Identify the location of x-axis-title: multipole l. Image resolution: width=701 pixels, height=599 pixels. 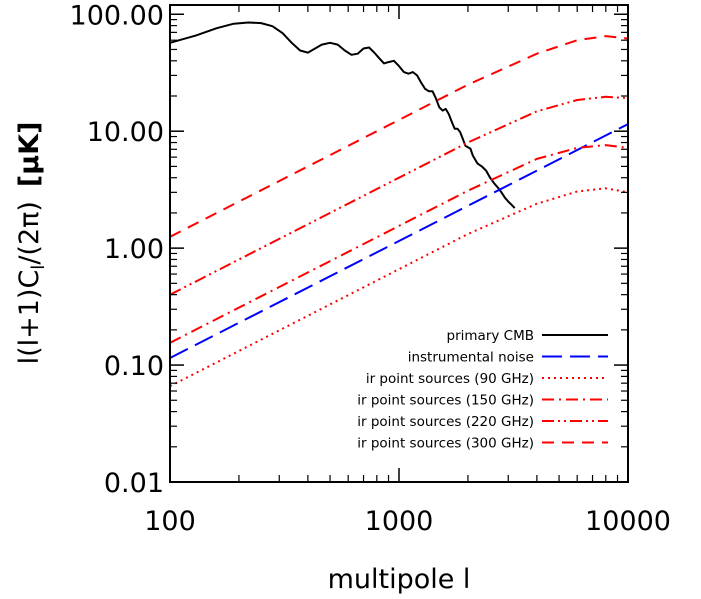
(399, 579).